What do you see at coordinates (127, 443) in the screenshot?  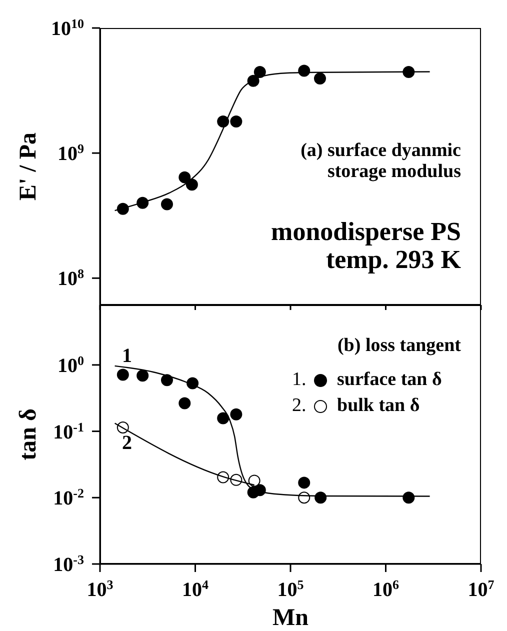 I see `annotation: 2` at bounding box center [127, 443].